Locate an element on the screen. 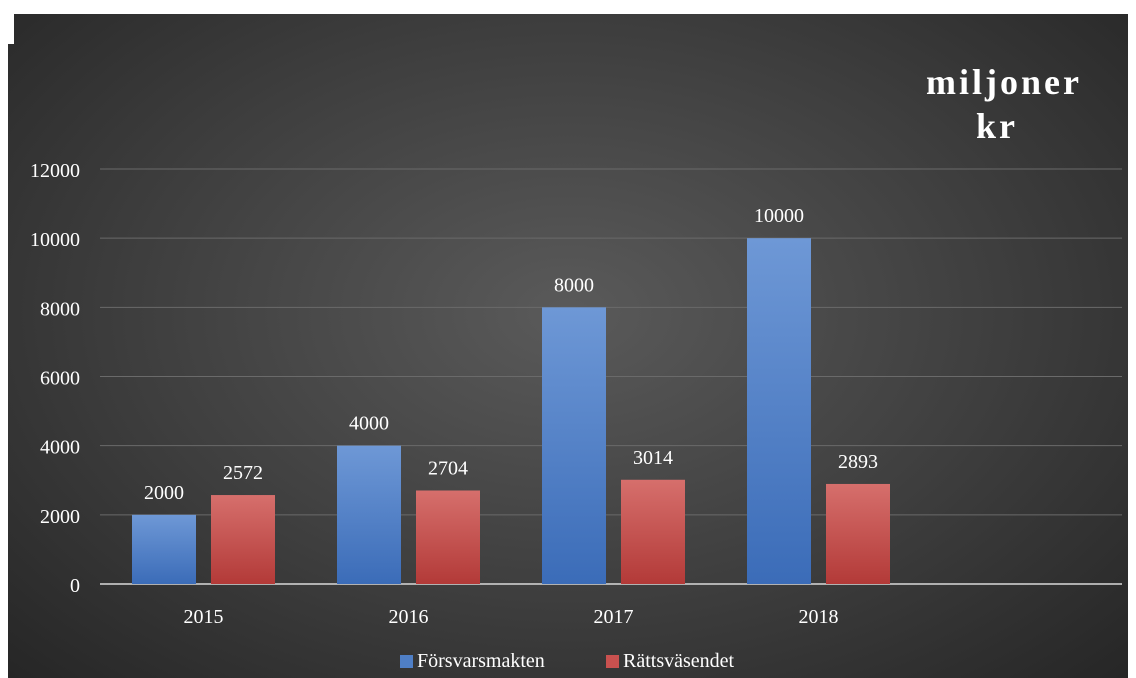 The image size is (1136, 678). data-label: 8000 is located at coordinates (574, 285).